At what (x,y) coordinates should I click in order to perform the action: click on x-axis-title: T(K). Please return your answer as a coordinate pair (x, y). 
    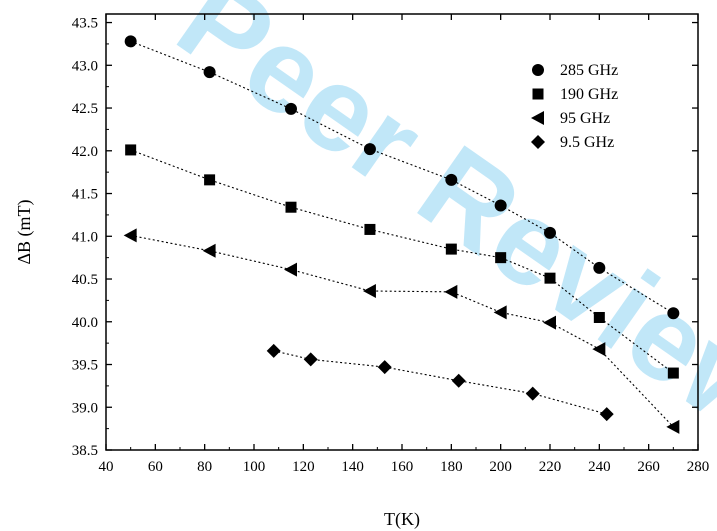
    Looking at the image, I should click on (402, 519).